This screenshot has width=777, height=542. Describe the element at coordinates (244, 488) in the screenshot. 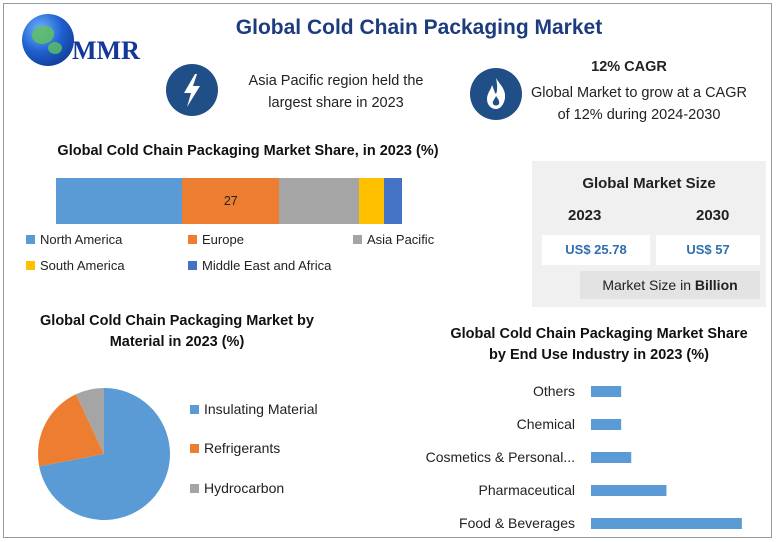

I see `legend-label: Hydrocarbon` at that location.